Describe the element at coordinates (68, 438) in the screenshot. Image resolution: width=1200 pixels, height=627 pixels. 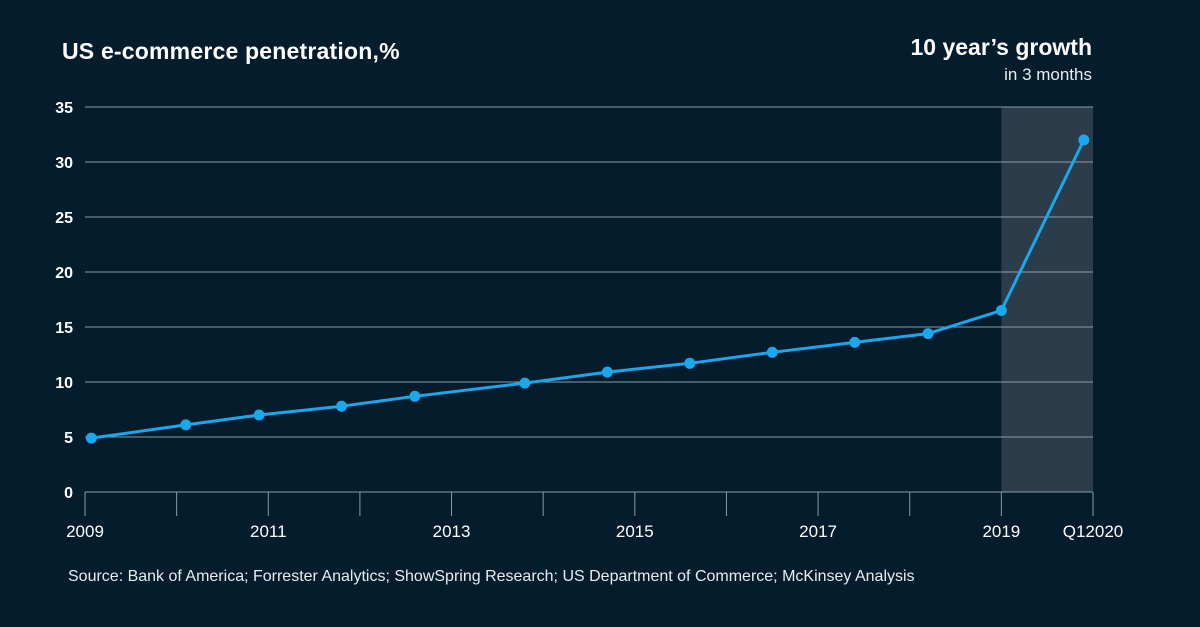
I see `y-tick-label: 5` at that location.